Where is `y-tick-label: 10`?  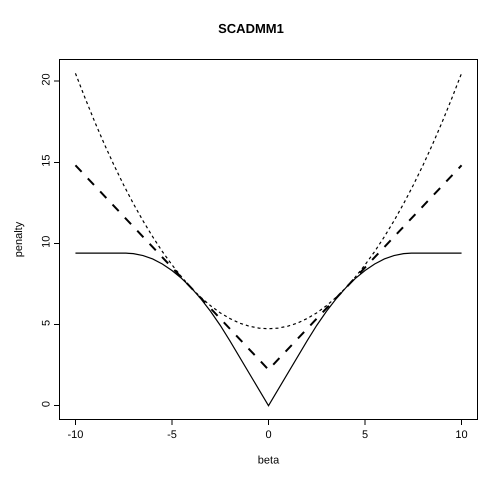 y-tick-label: 10 is located at coordinates (46, 242).